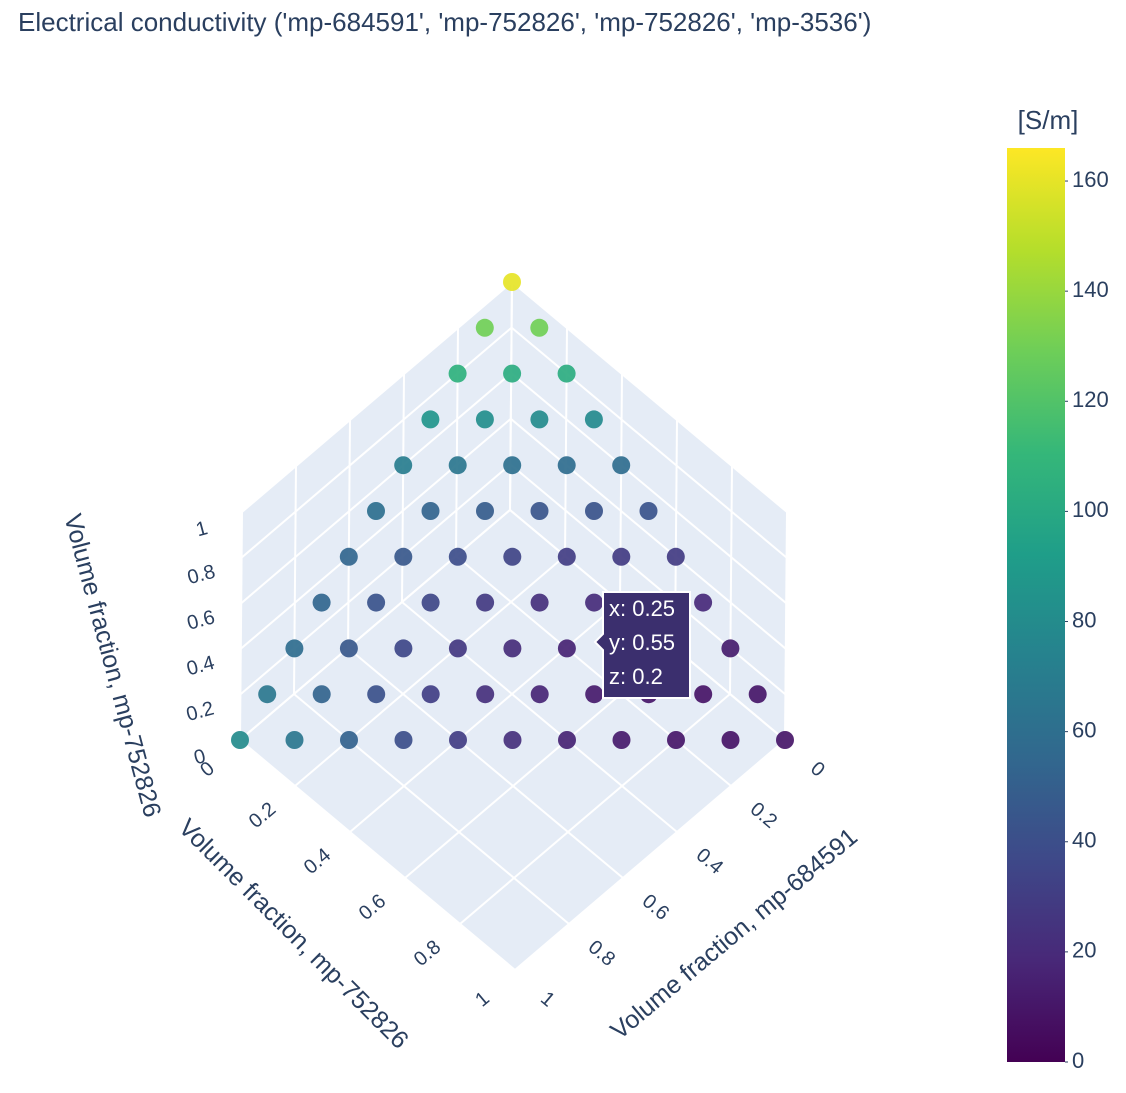 Image resolution: width=1126 pixels, height=1093 pixels. I want to click on colorbar-tick-label: 20, so click(1084, 950).